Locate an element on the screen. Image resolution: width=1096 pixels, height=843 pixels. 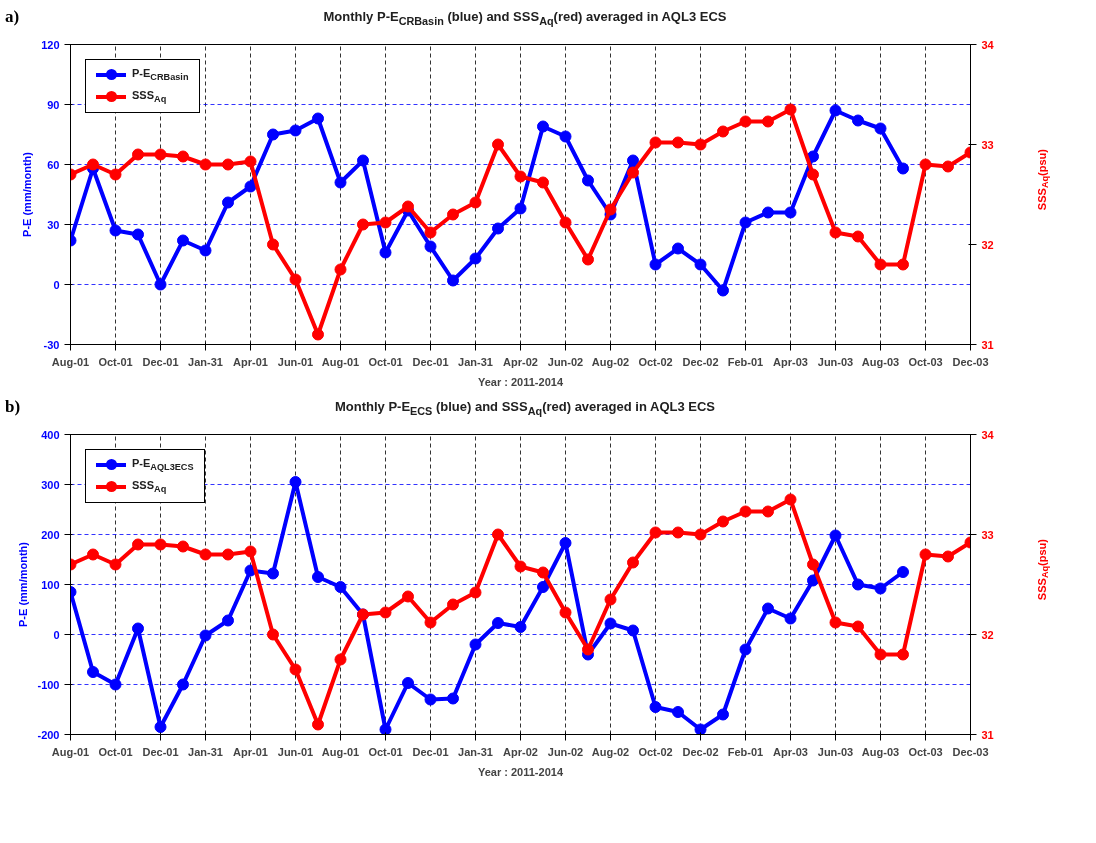
x-tick-label: Aug-03 is located at coordinates (880, 751).